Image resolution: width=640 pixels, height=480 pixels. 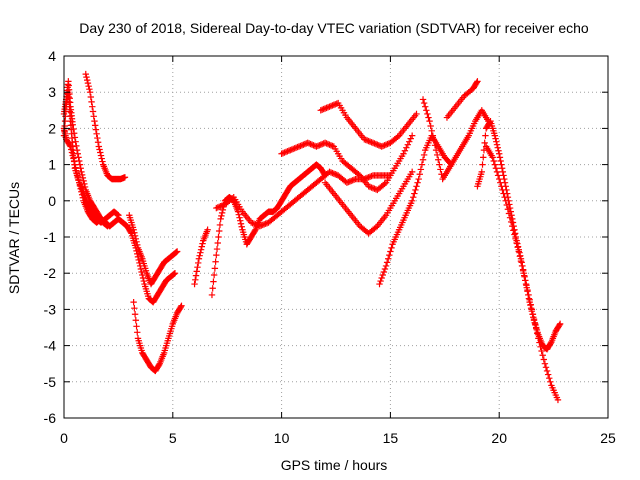 What do you see at coordinates (334, 465) in the screenshot?
I see `x-axis-label: GPS time / hours` at bounding box center [334, 465].